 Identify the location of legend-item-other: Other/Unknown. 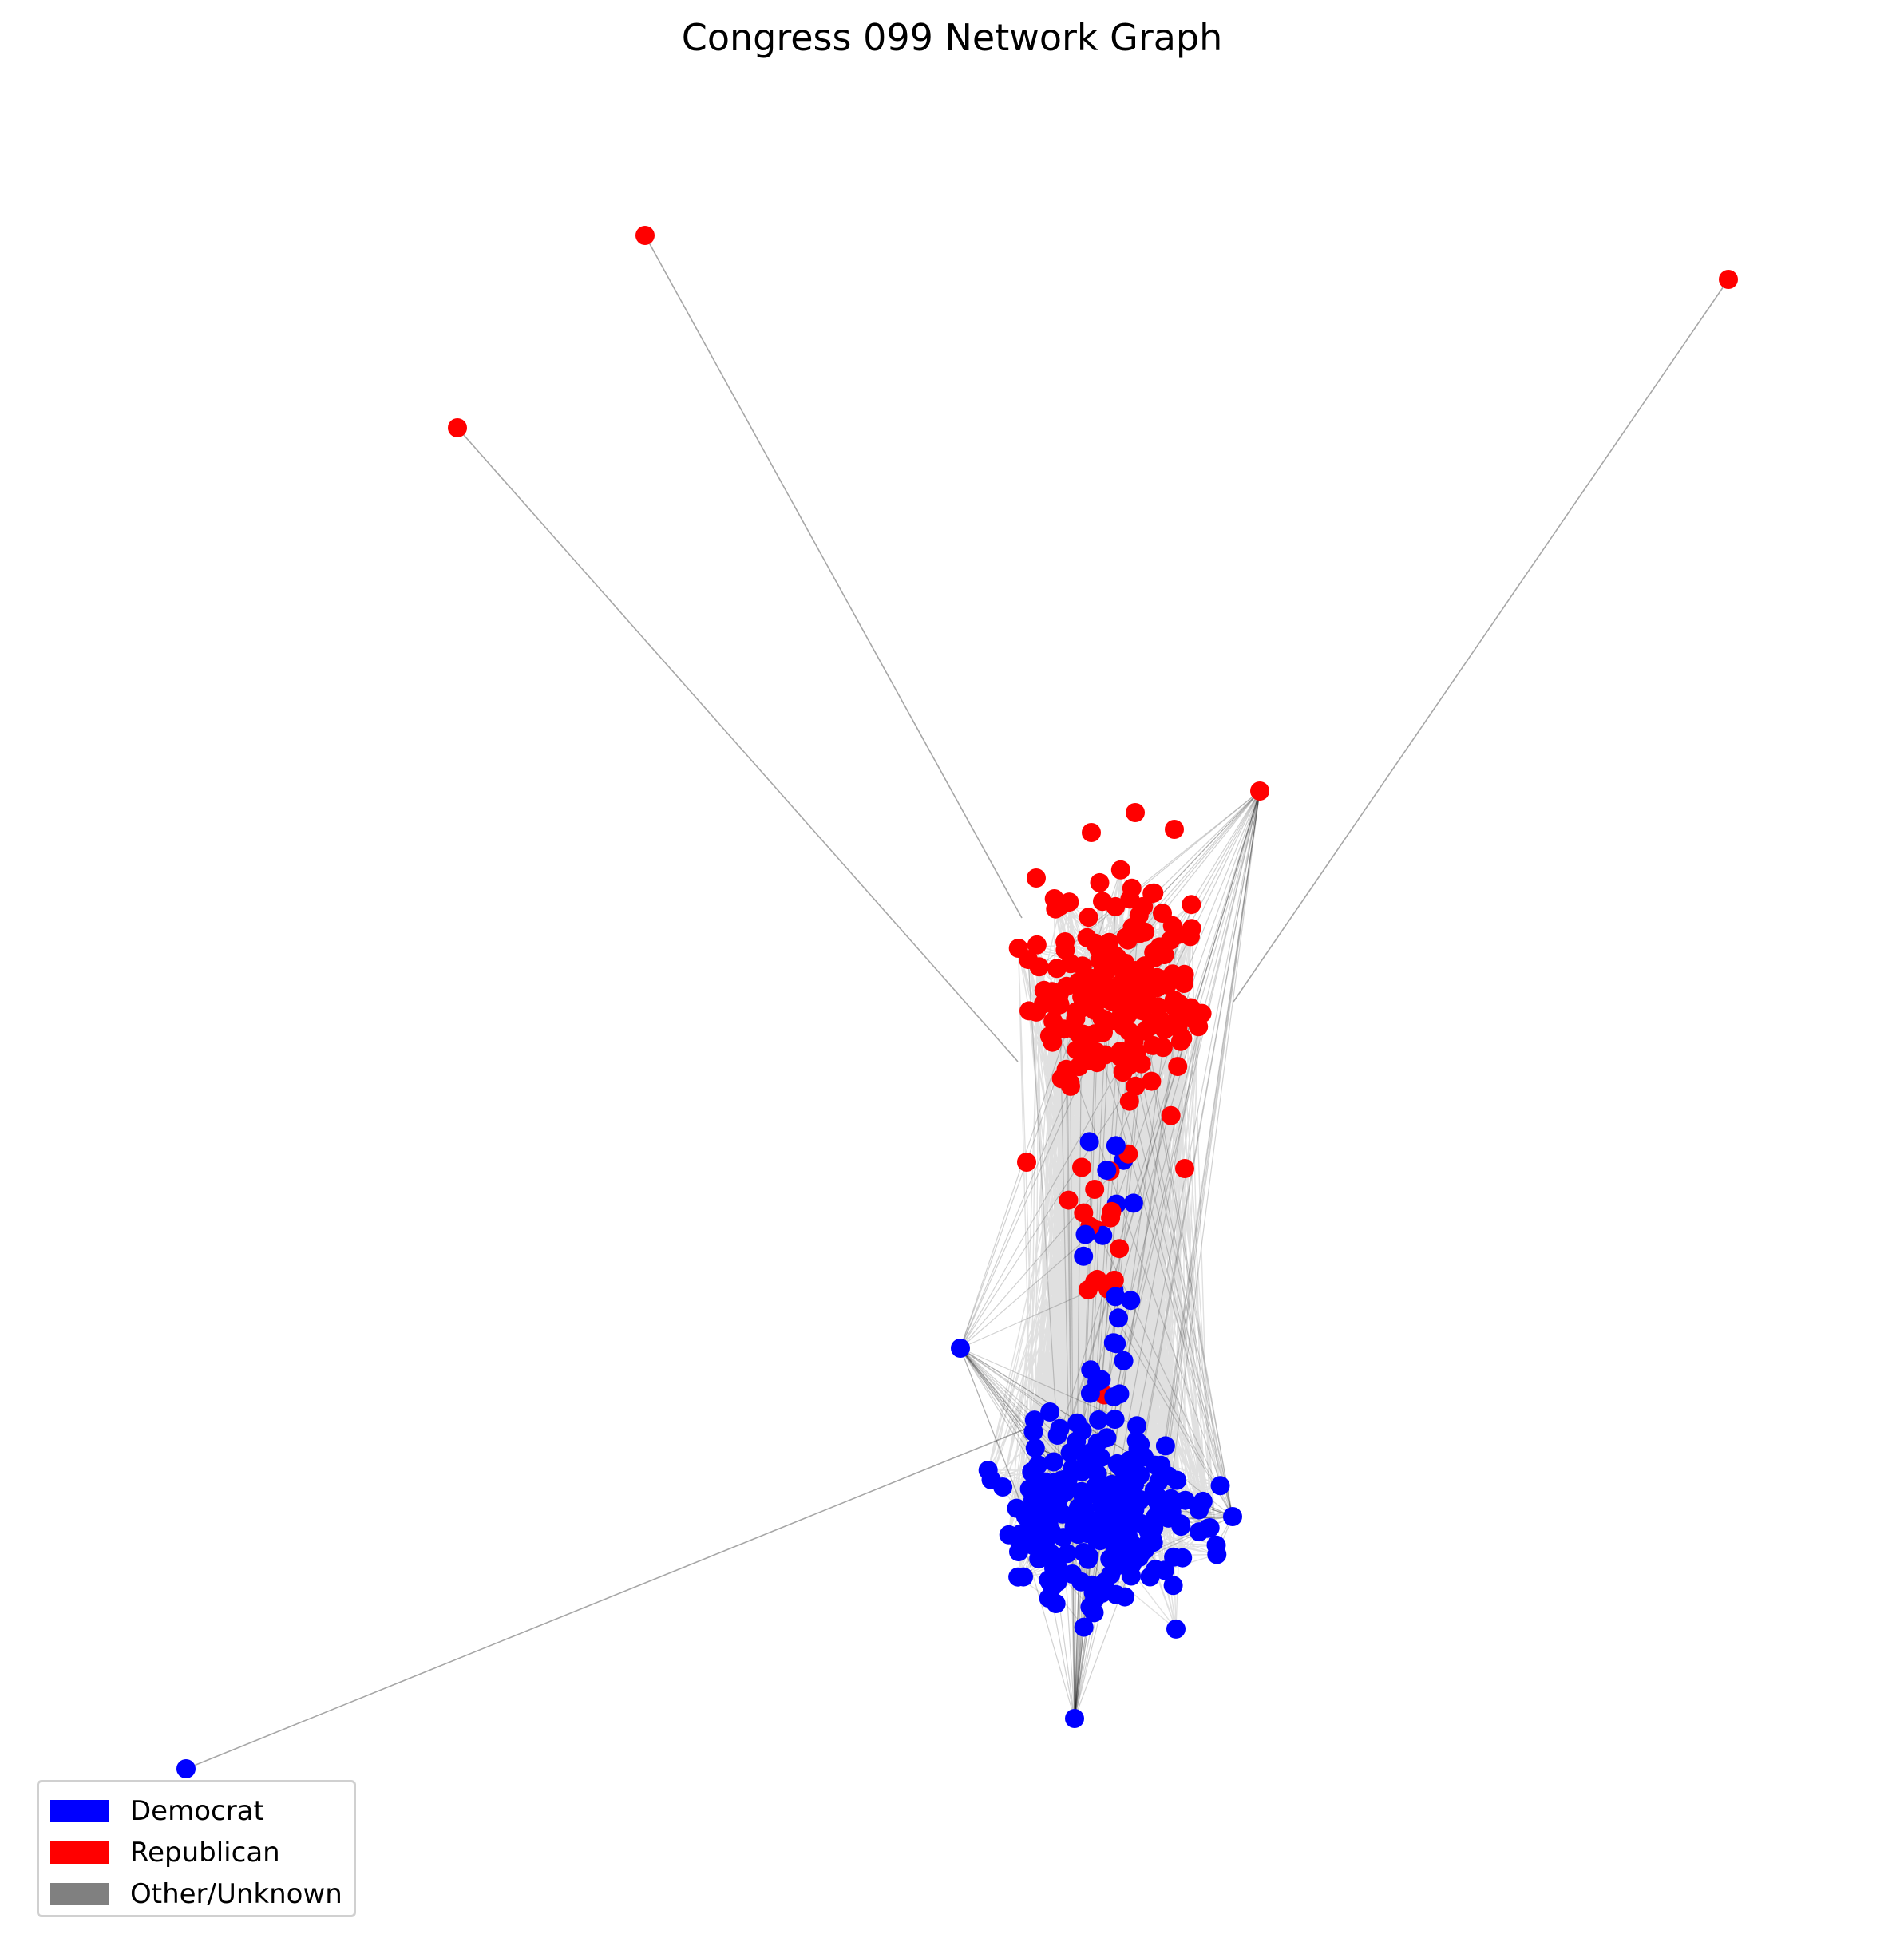
(196, 1894).